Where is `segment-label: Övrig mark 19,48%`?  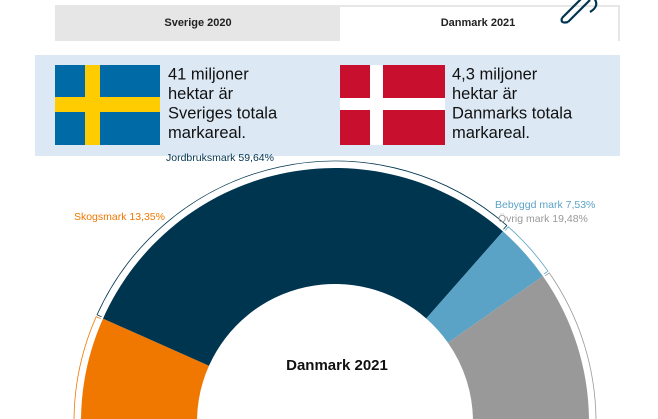
segment-label: Övrig mark 19,48% is located at coordinates (543, 219).